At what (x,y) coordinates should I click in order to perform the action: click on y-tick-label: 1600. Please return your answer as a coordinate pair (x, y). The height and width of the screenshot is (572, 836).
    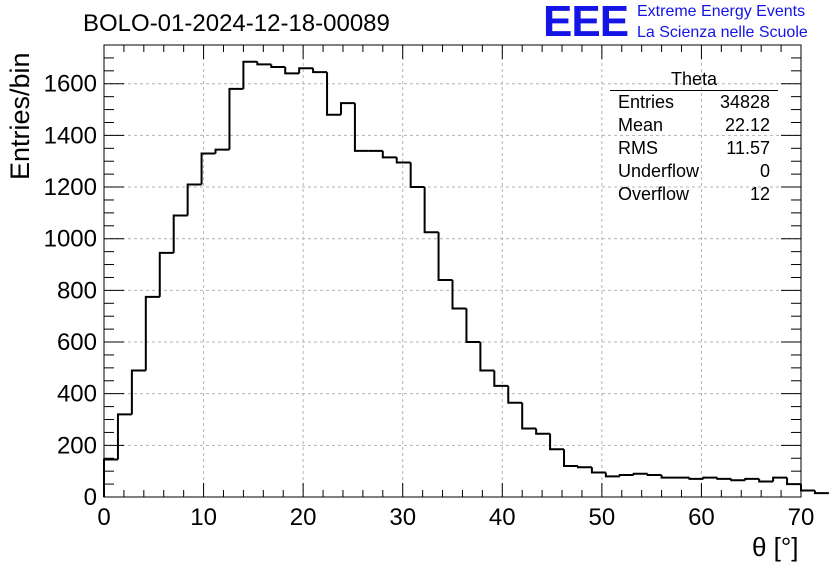
    Looking at the image, I should click on (70, 84).